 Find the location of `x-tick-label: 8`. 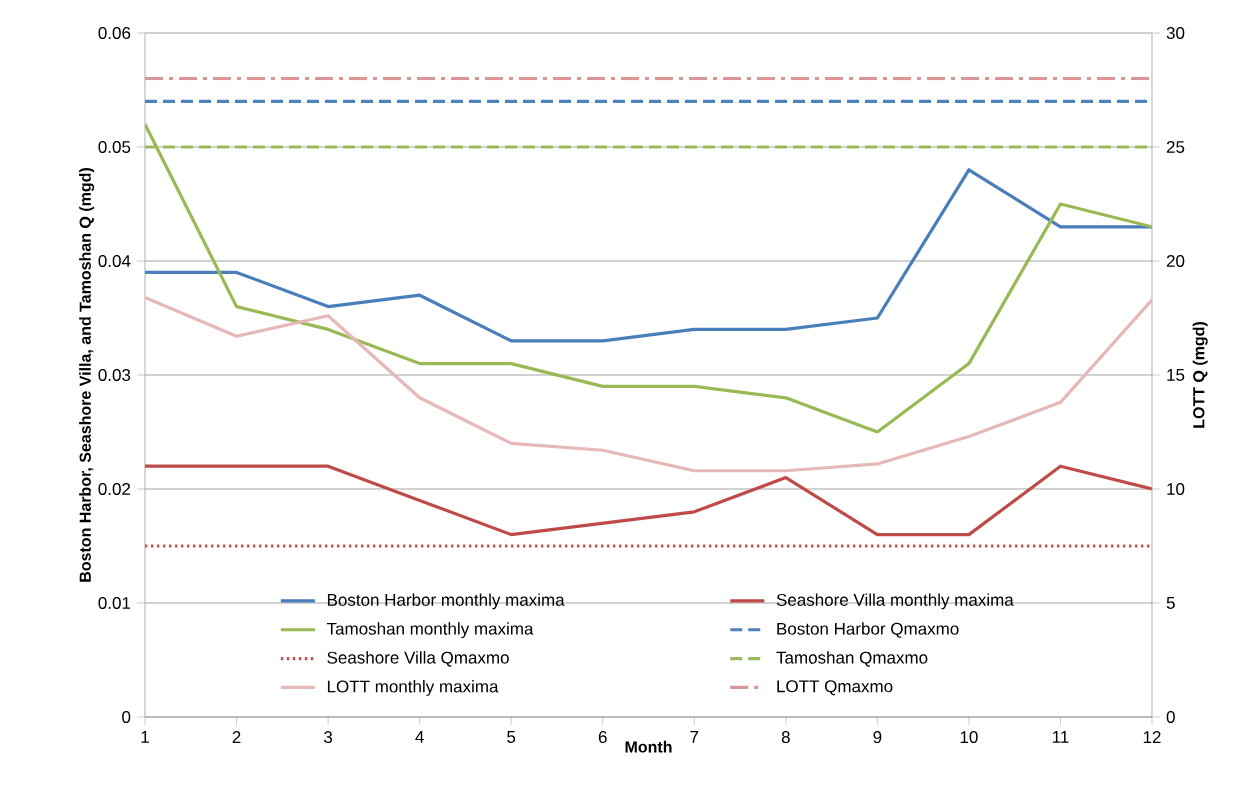

x-tick-label: 8 is located at coordinates (785, 737).